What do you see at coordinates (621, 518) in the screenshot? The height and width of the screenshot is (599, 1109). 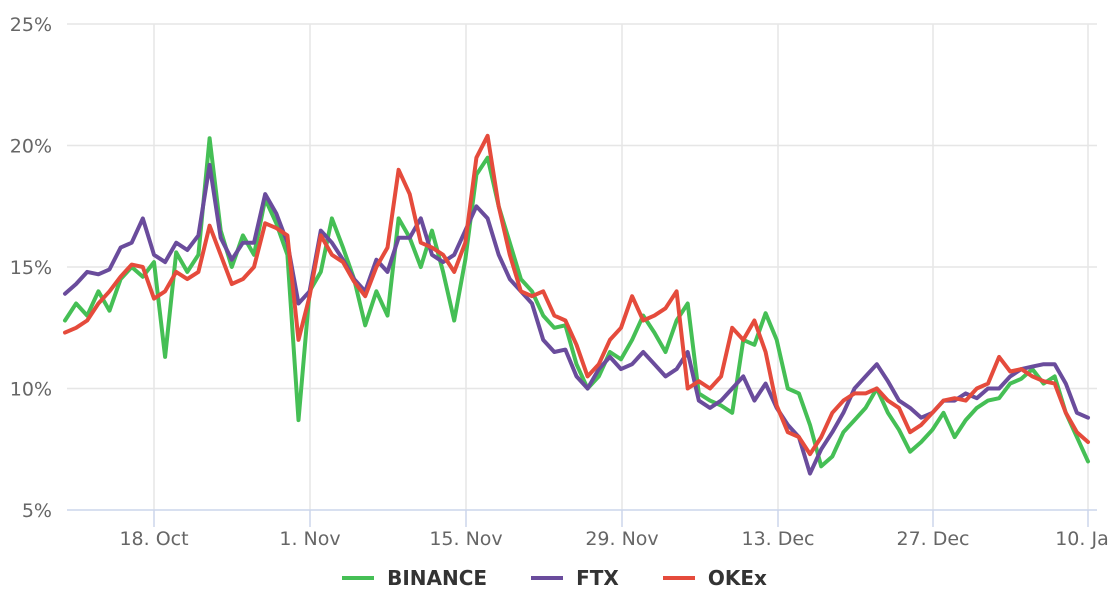 I see `x-axis-ticks` at bounding box center [621, 518].